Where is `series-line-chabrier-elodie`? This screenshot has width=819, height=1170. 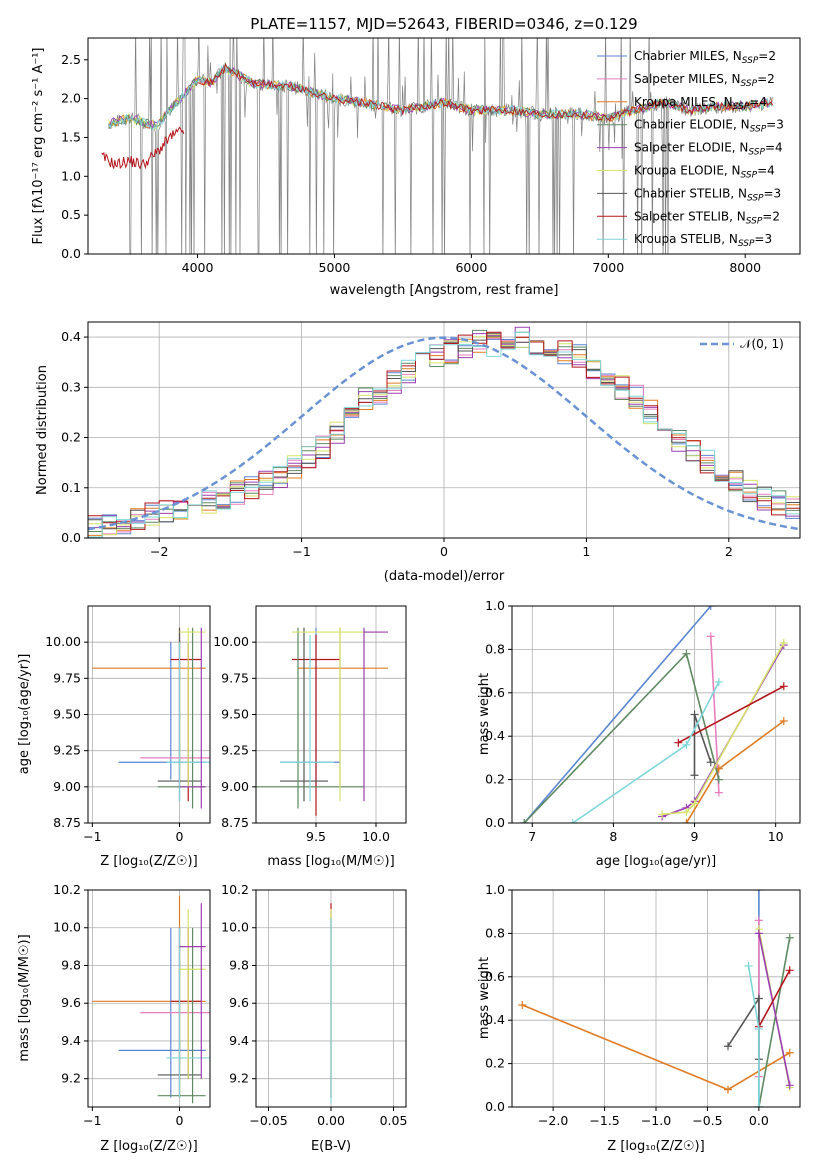
series-line-chabrier-elodie is located at coordinates (774, 1022).